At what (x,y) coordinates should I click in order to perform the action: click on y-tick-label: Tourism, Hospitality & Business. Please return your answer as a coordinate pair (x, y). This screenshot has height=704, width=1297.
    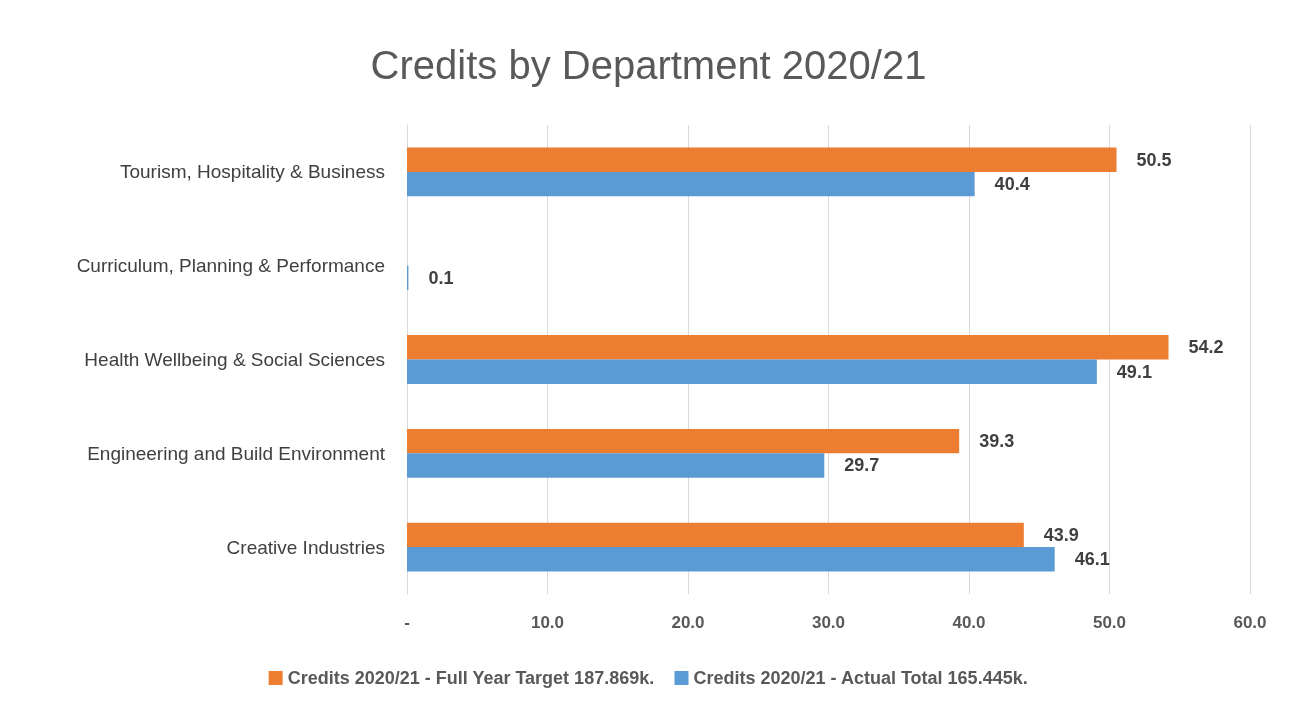
    Looking at the image, I should click on (252, 172).